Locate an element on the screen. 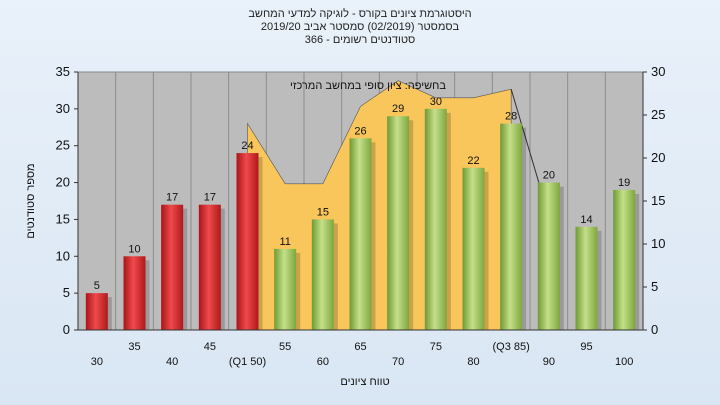 The image size is (720, 405). bar-value-label: 20 is located at coordinates (549, 176).